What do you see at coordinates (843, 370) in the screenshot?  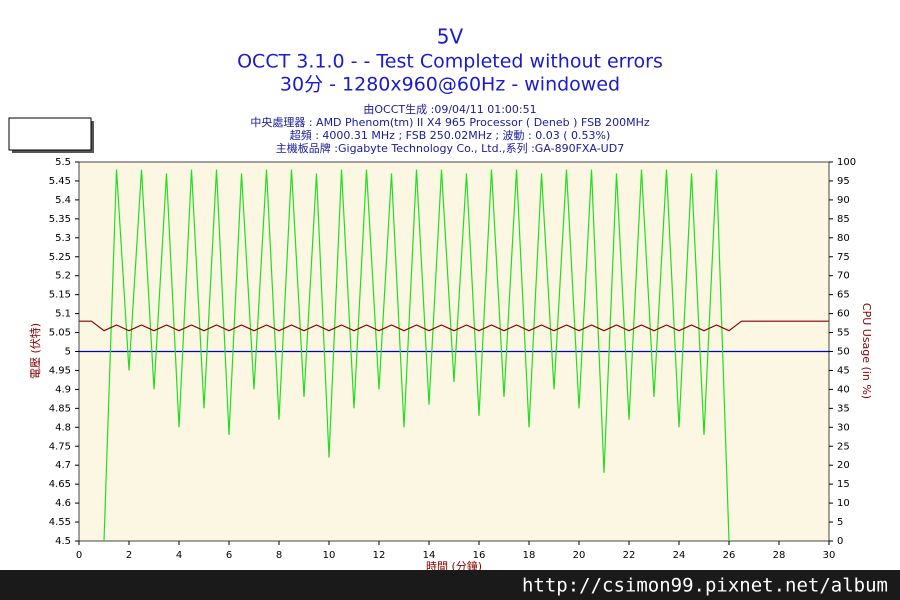 I see `y2-tick-label: 45` at bounding box center [843, 370].